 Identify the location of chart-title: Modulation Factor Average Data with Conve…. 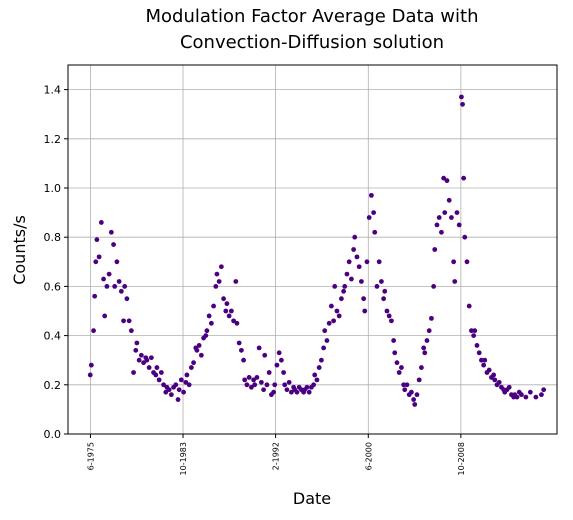
(312, 29).